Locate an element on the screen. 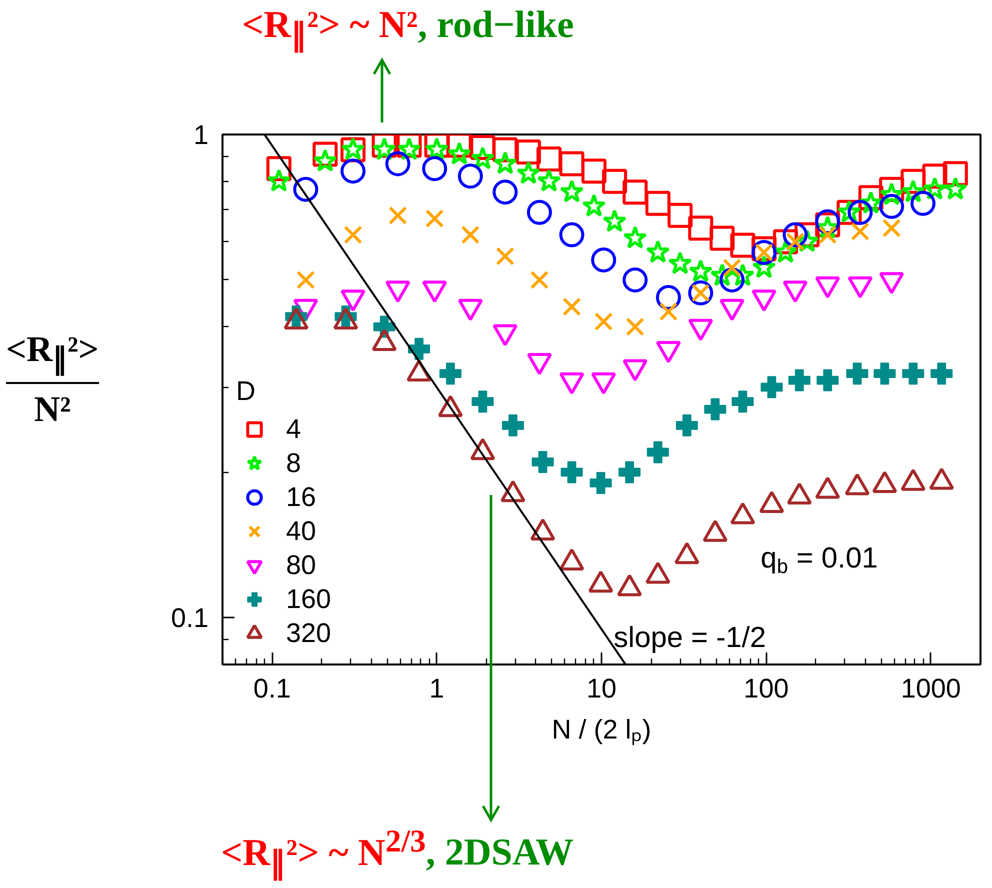 The height and width of the screenshot is (888, 992). x-tick-label: 1 is located at coordinates (436, 689).